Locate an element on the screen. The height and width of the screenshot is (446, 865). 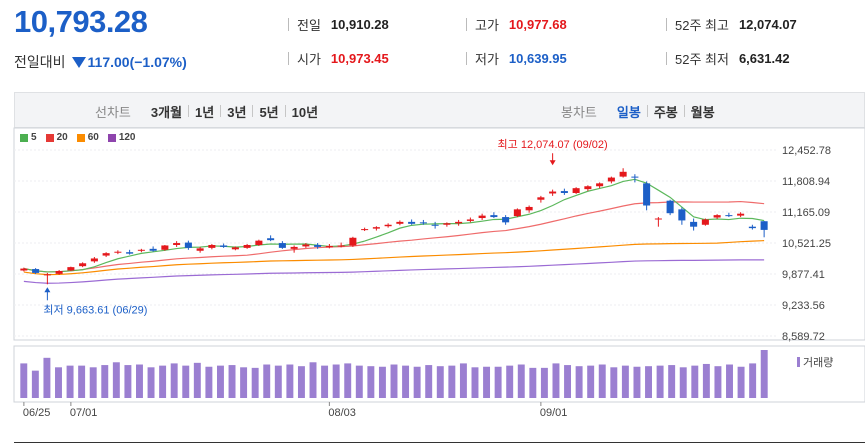
y-tick-label: 8,589.72 is located at coordinates (803, 337).